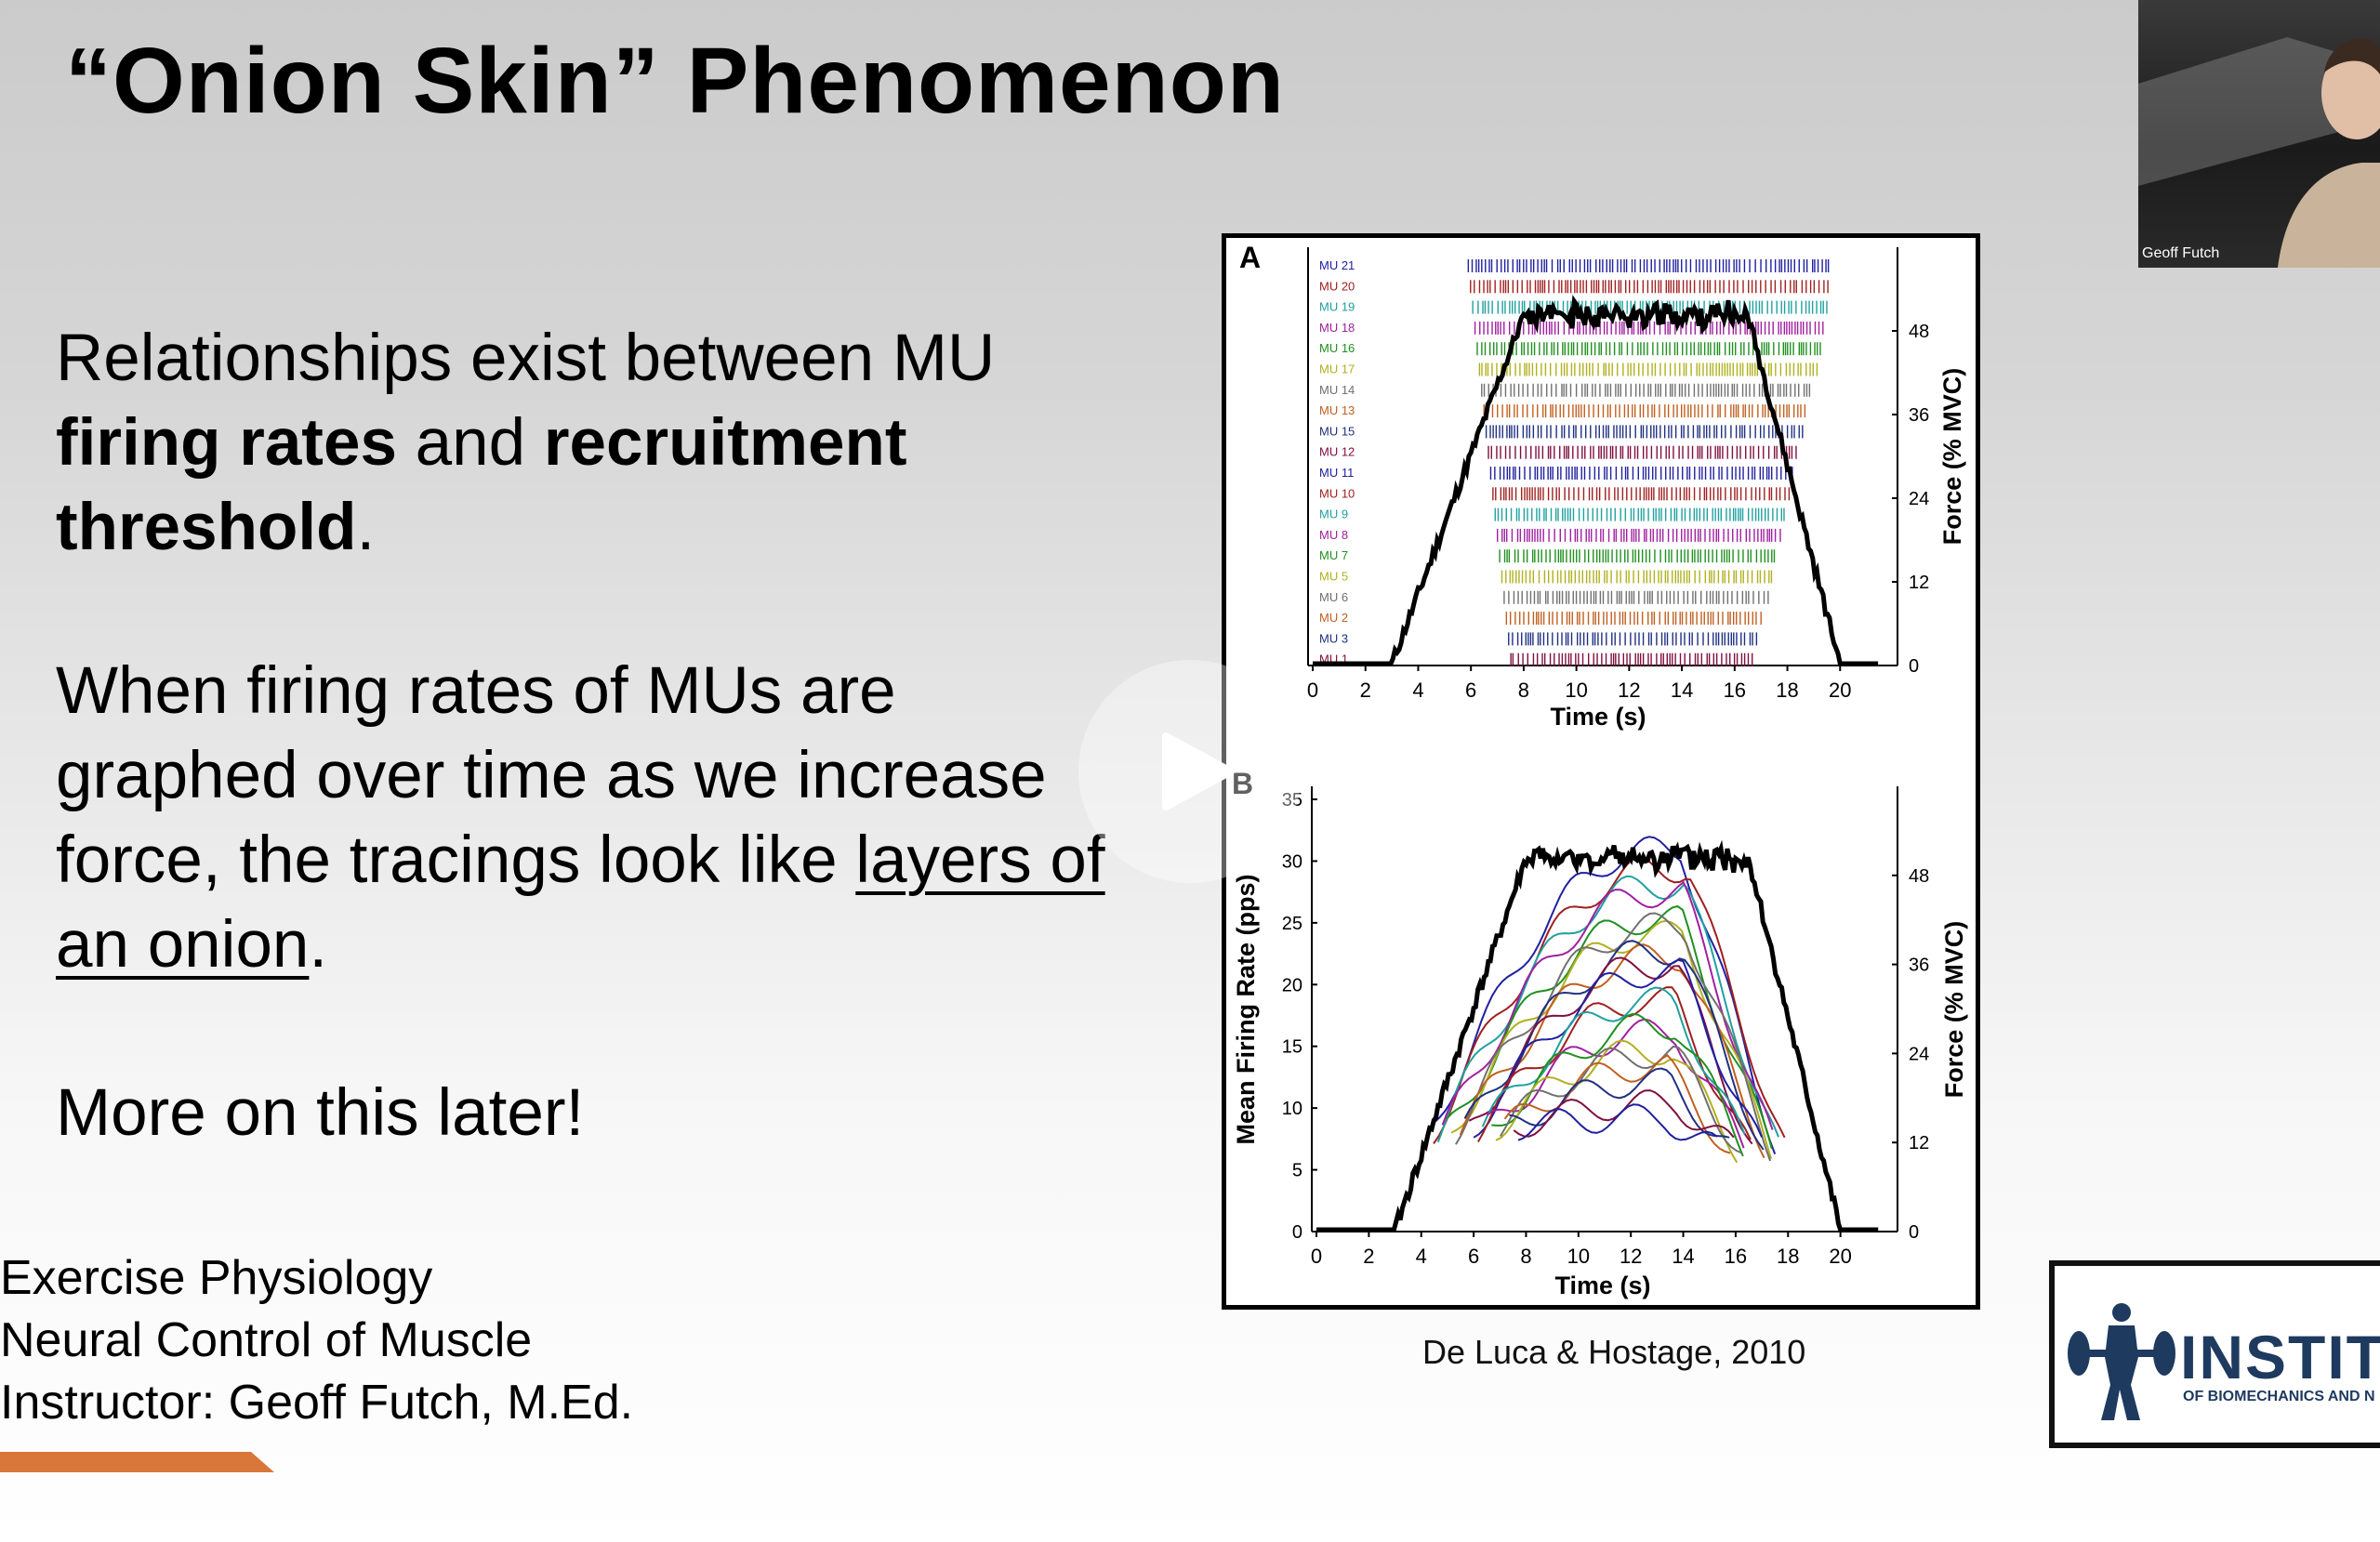 This screenshot has width=2380, height=1542. What do you see at coordinates (1337, 493) in the screenshot?
I see `mu-label: MU 10` at bounding box center [1337, 493].